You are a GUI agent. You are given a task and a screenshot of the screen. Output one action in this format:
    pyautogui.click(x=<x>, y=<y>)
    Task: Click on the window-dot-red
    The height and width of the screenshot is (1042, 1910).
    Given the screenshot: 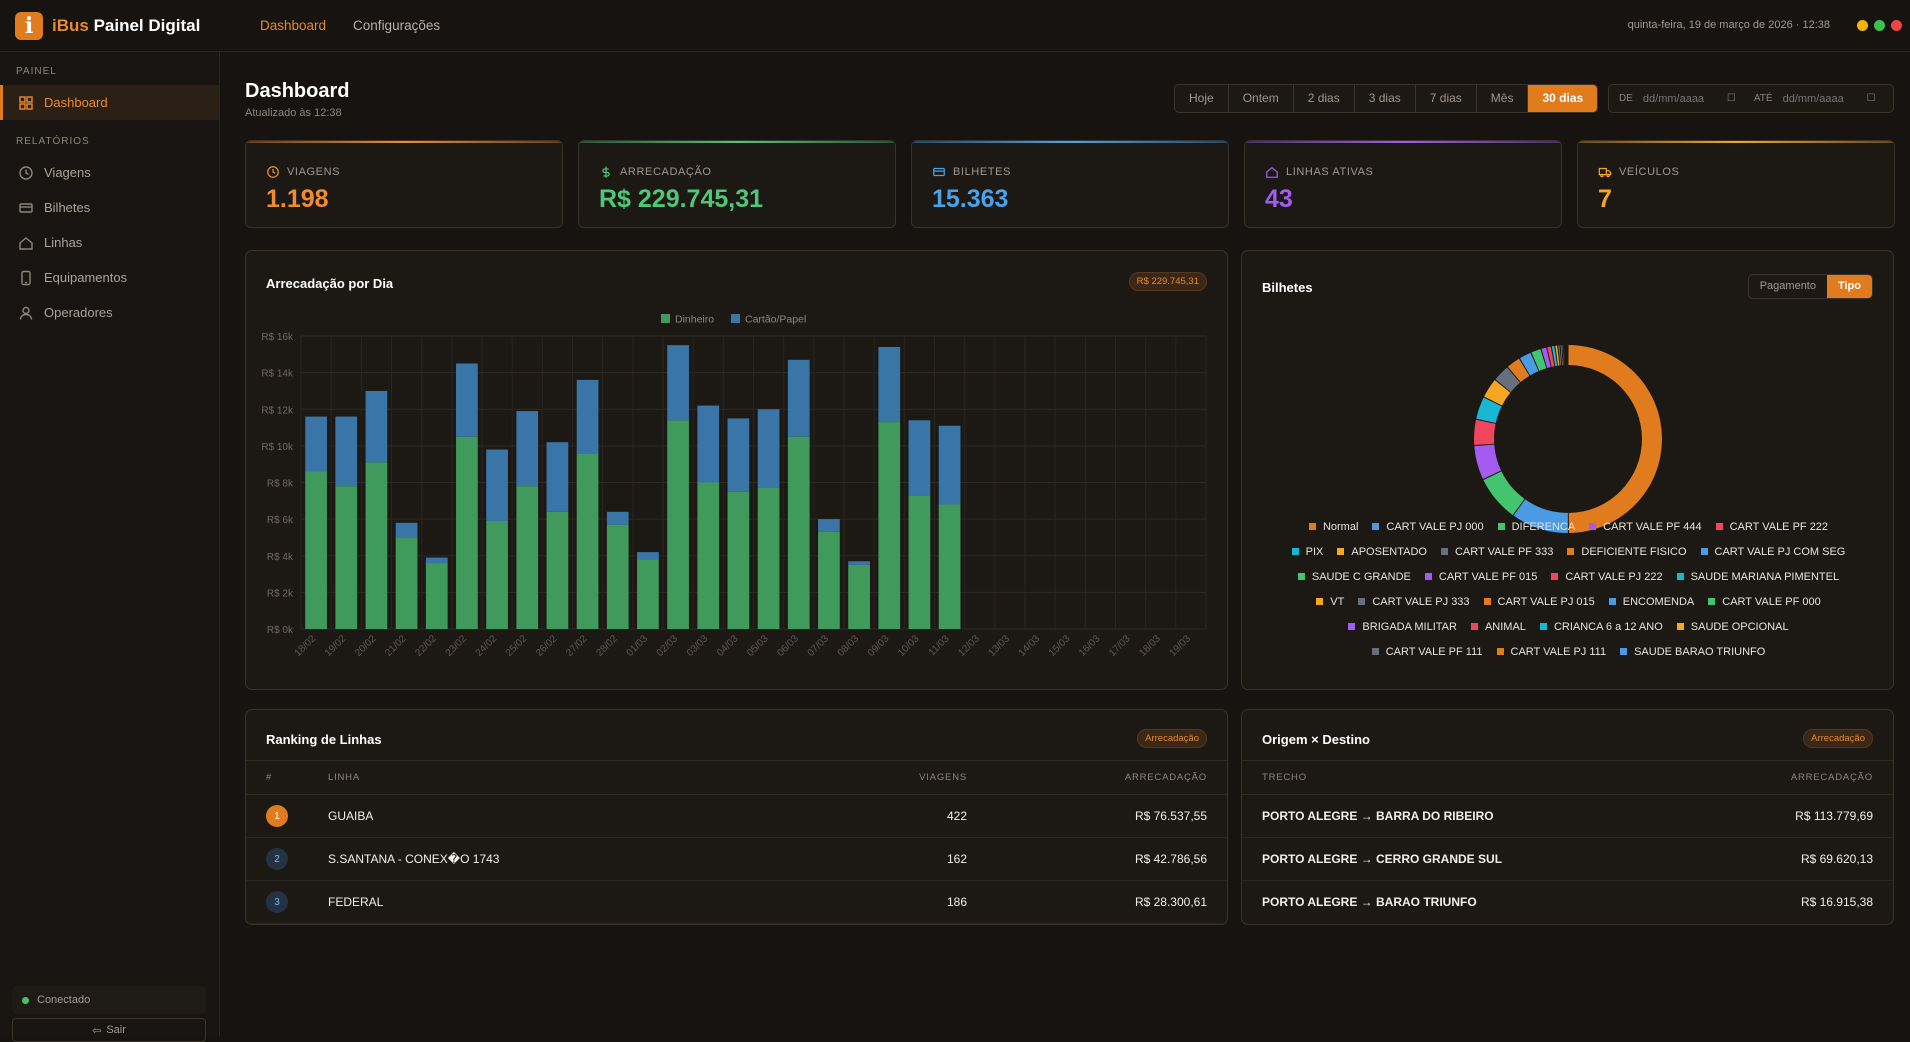 What is the action you would take?
    pyautogui.click(x=1896, y=25)
    